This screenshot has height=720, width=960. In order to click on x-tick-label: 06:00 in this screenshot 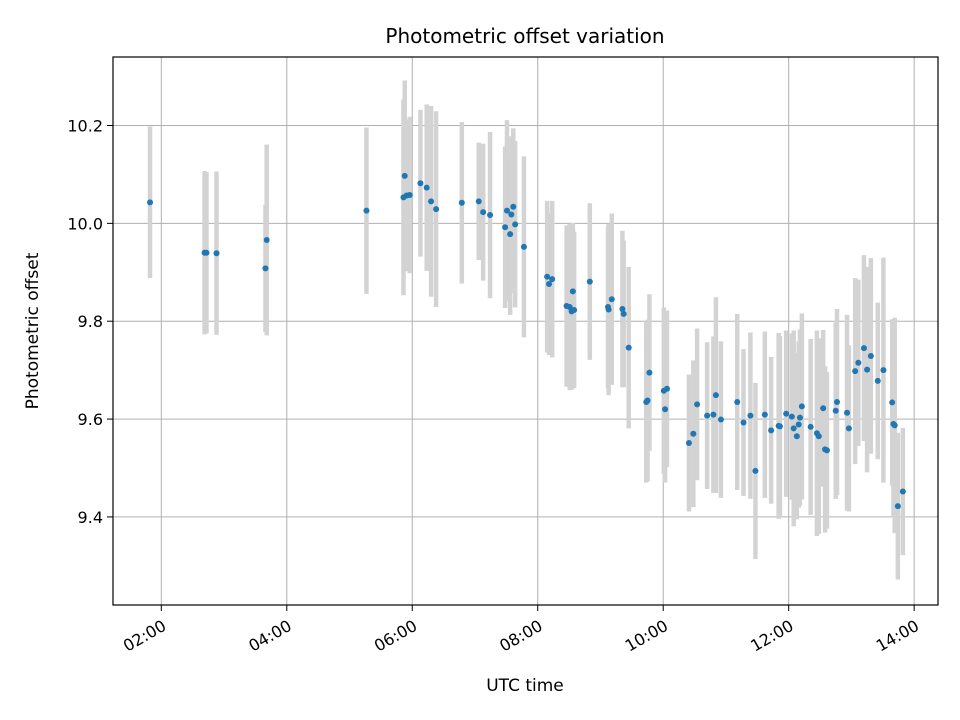, I will do `click(395, 636)`.